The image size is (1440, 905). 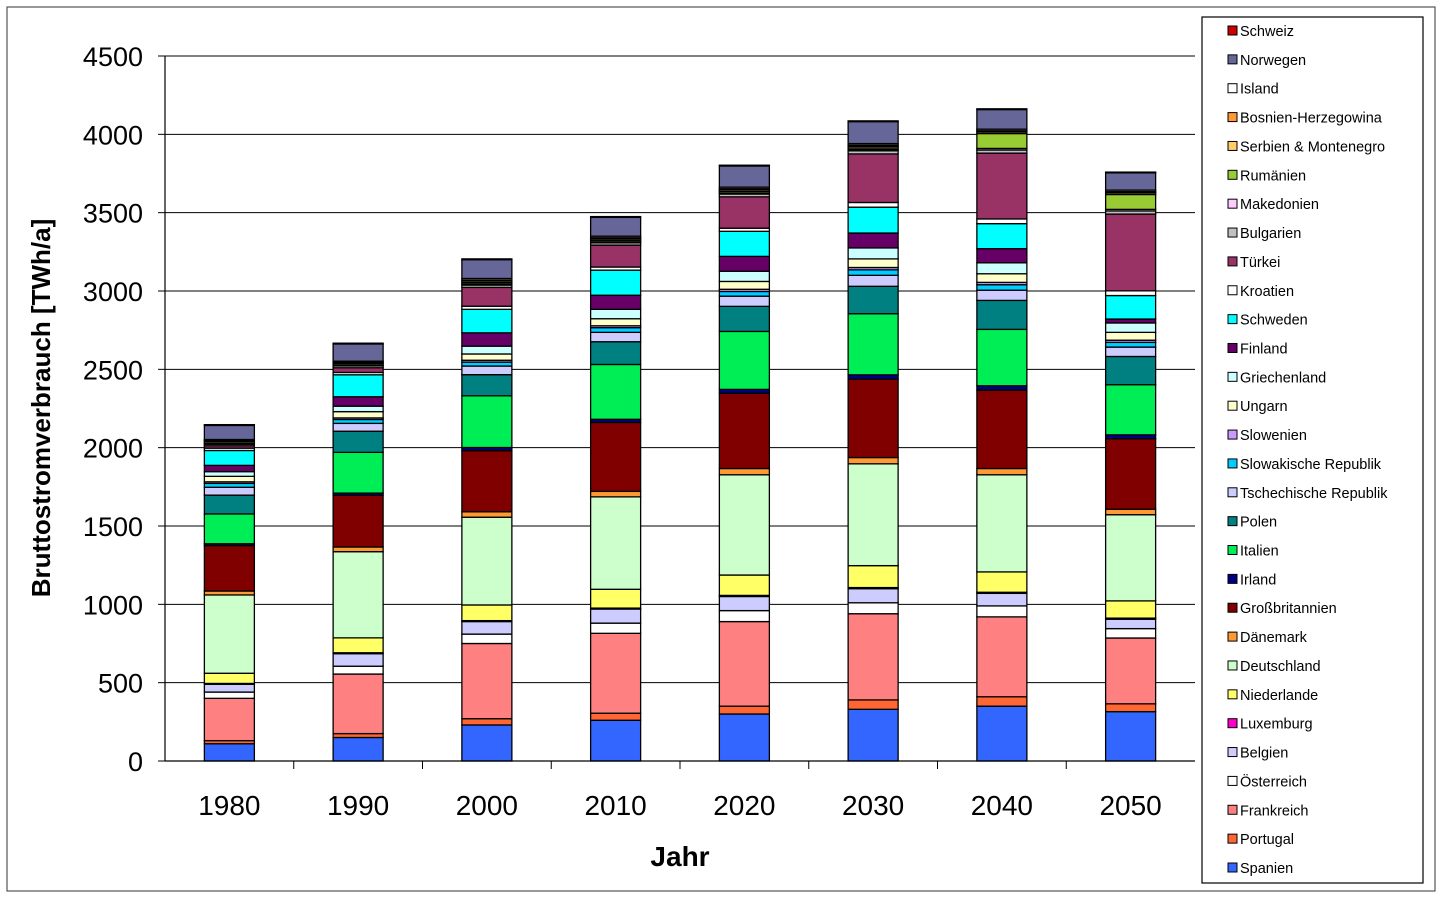 I want to click on y-tick-label: 4000, so click(x=113, y=135).